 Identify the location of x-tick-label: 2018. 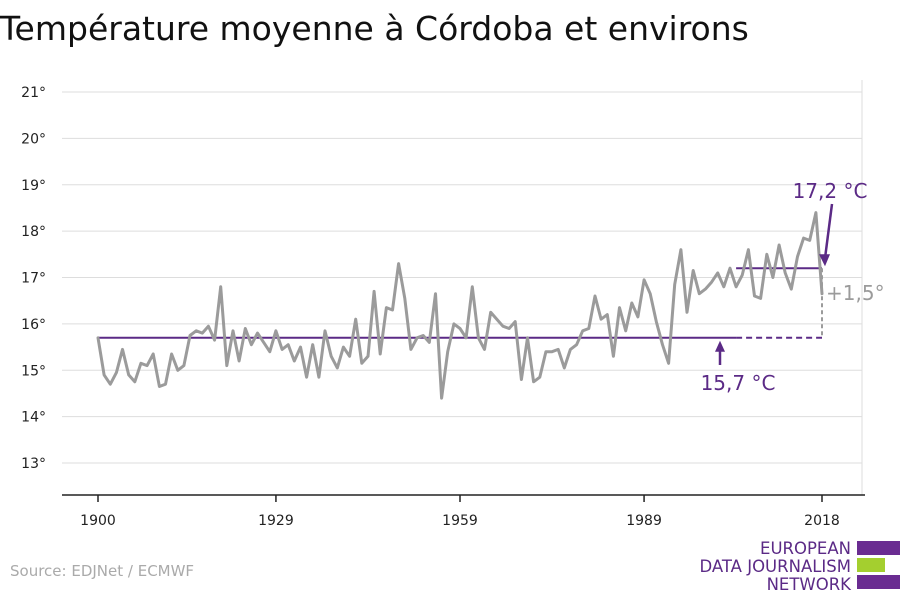
(822, 521).